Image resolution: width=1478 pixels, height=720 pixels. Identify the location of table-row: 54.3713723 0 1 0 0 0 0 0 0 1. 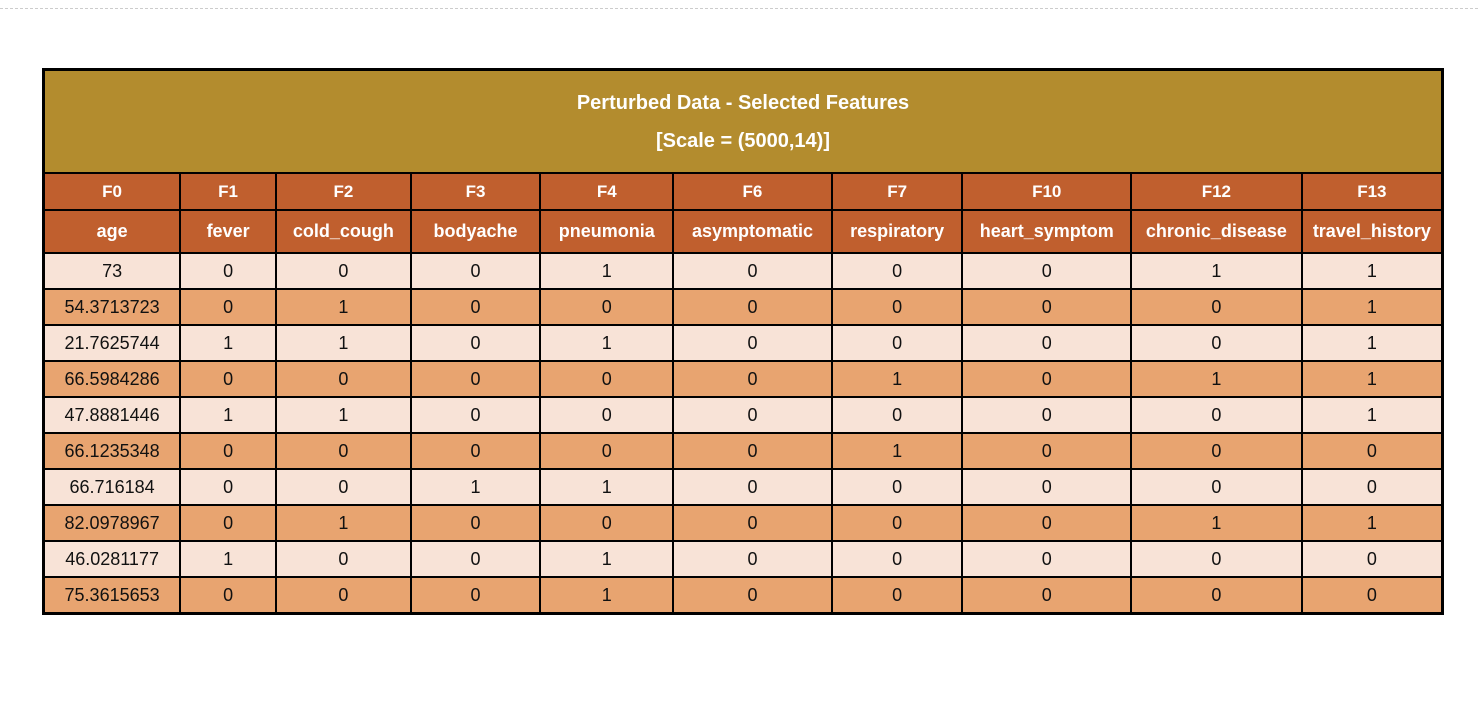
(743, 307).